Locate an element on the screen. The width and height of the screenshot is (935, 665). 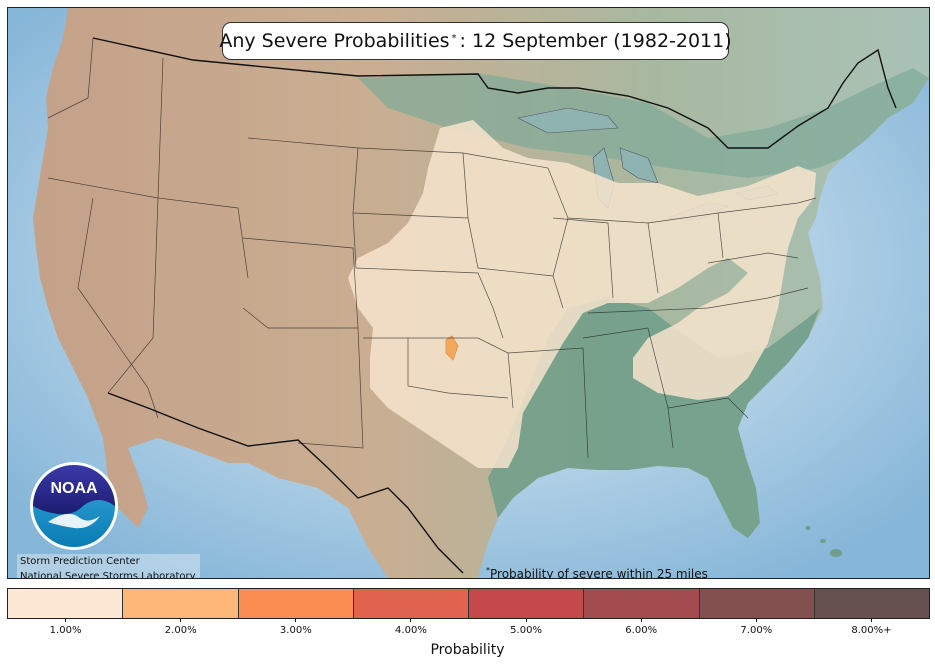
credit-line-nssl: National Severe Storms Laboratory is located at coordinates (108, 575).